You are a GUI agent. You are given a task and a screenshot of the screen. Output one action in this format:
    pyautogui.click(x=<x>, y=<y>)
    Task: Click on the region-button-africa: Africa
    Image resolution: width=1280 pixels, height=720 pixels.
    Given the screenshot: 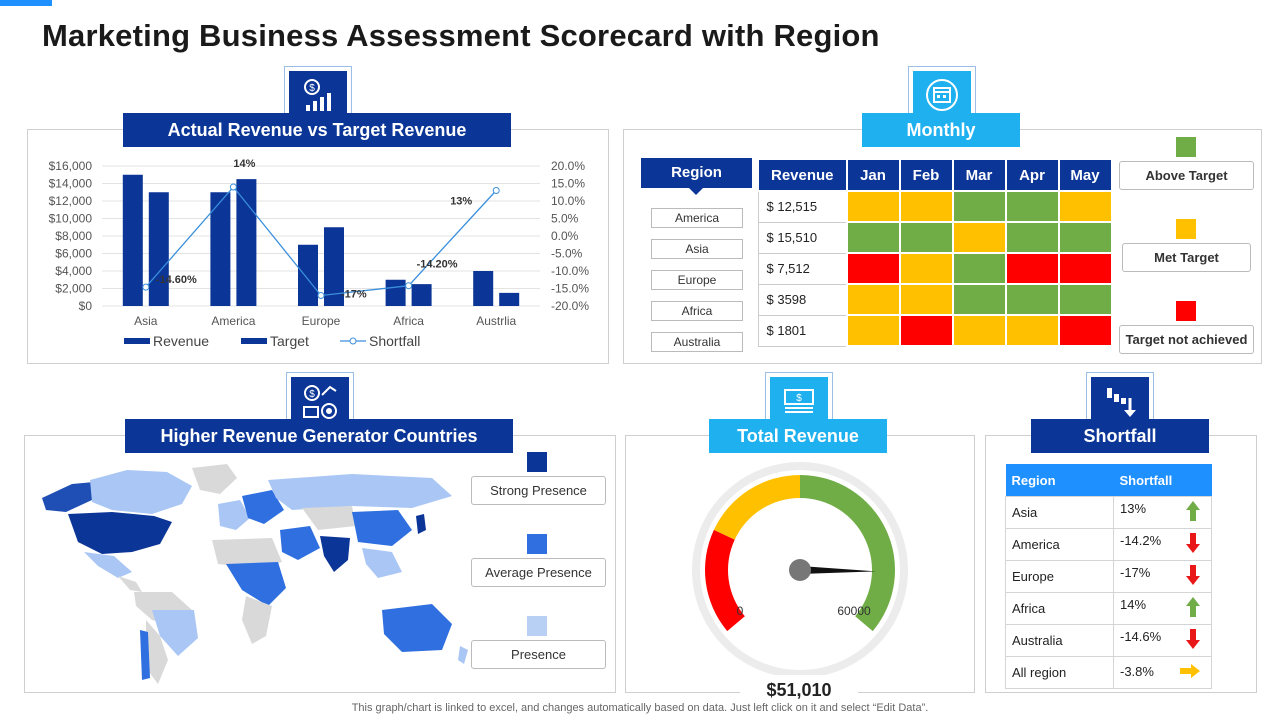 What is the action you would take?
    pyautogui.click(x=697, y=311)
    